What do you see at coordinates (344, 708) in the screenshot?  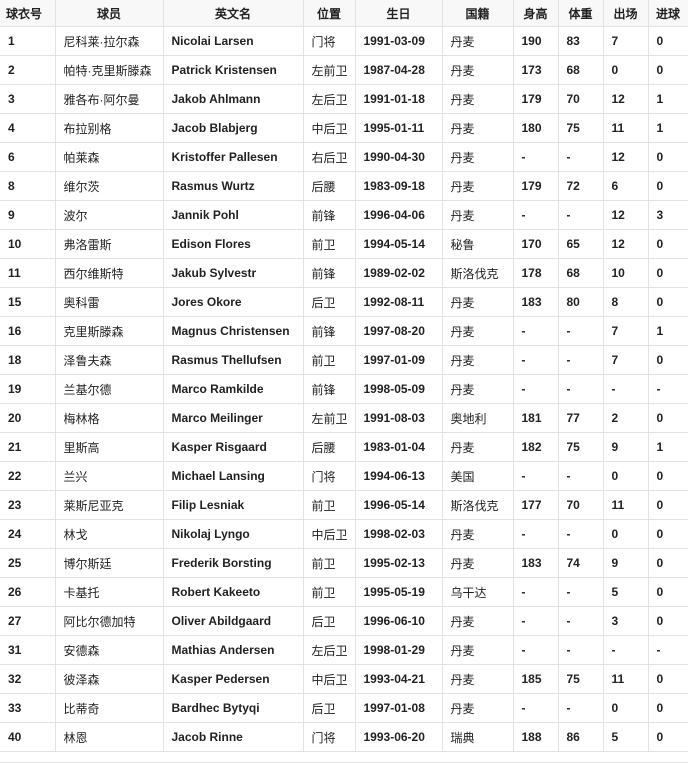 I see `table-row: 33 比蒂奇 Bardhec Bytyqi 后卫 1997-01-08 丹麦 - -0 0` at bounding box center [344, 708].